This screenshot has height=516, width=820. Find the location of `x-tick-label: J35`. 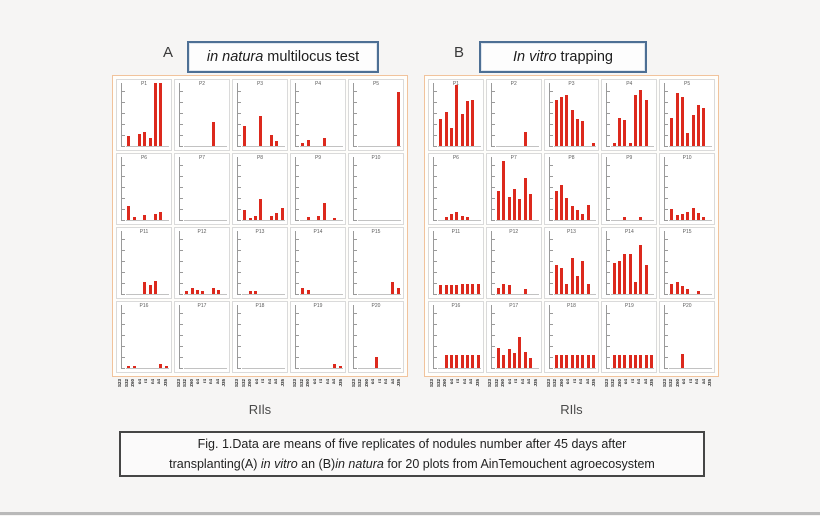

x-tick-label: J35 is located at coordinates (652, 383).